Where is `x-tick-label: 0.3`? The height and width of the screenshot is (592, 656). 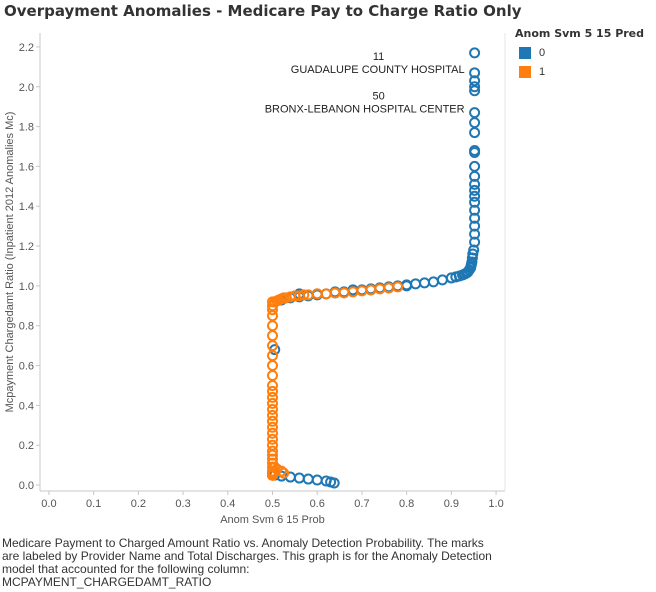 x-tick-label: 0.3 is located at coordinates (182, 504).